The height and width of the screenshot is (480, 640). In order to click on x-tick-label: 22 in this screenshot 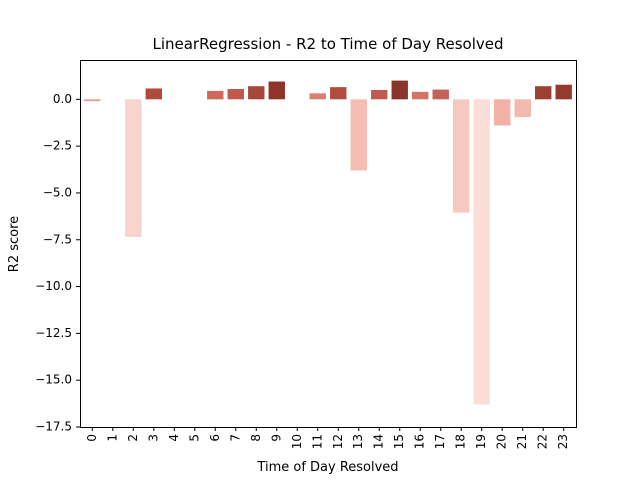, I will do `click(543, 441)`.